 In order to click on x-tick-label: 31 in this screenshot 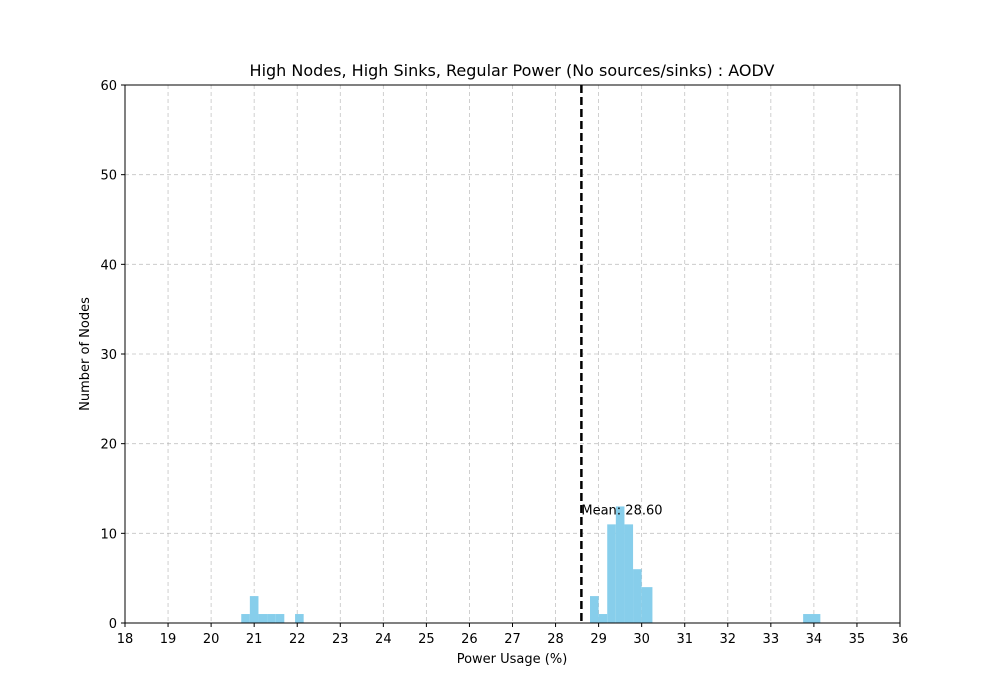, I will do `click(684, 639)`.